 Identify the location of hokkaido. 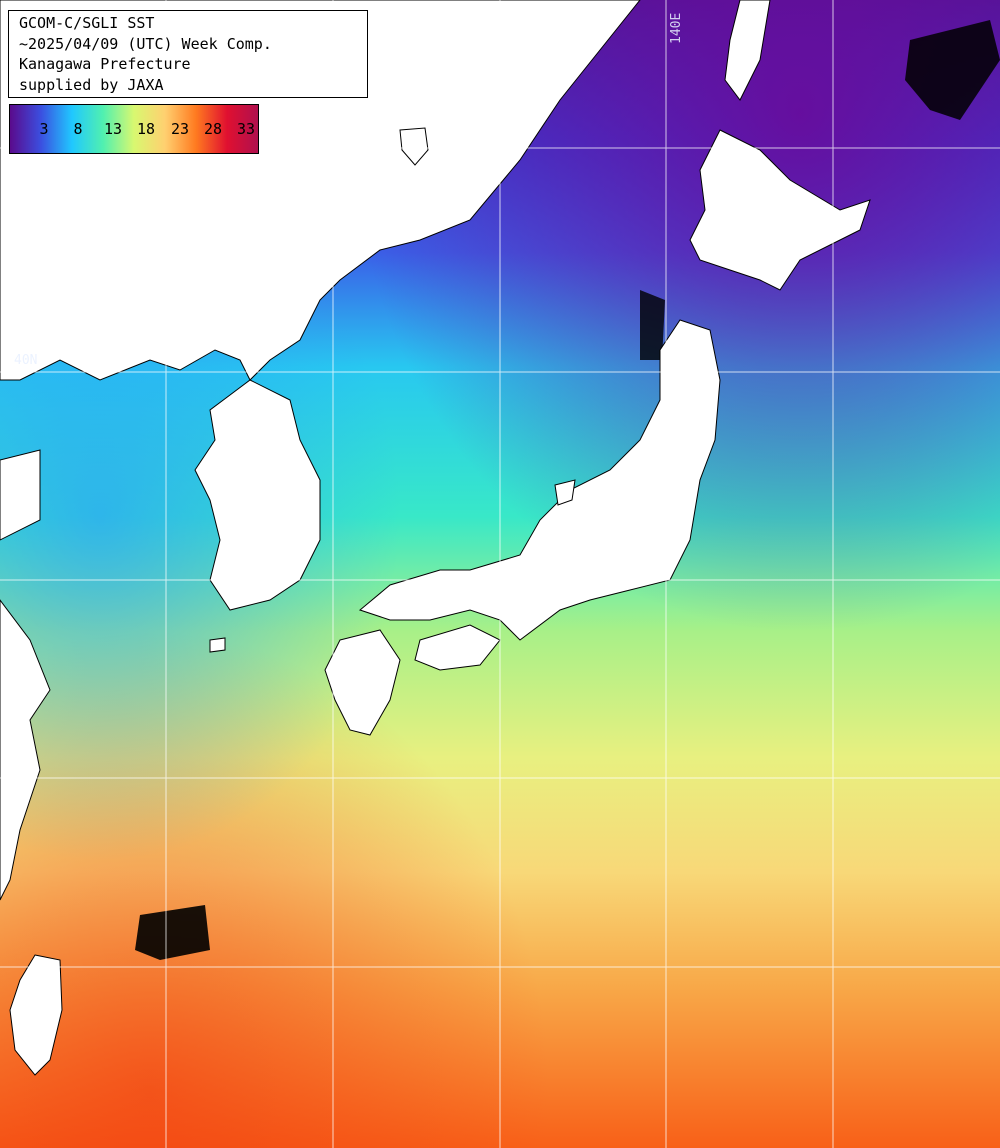
(780, 210).